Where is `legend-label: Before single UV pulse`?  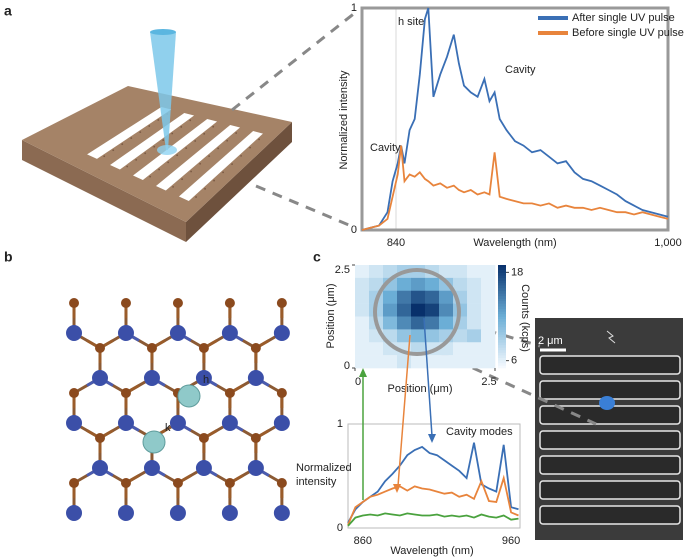 legend-label: Before single UV pulse is located at coordinates (628, 33).